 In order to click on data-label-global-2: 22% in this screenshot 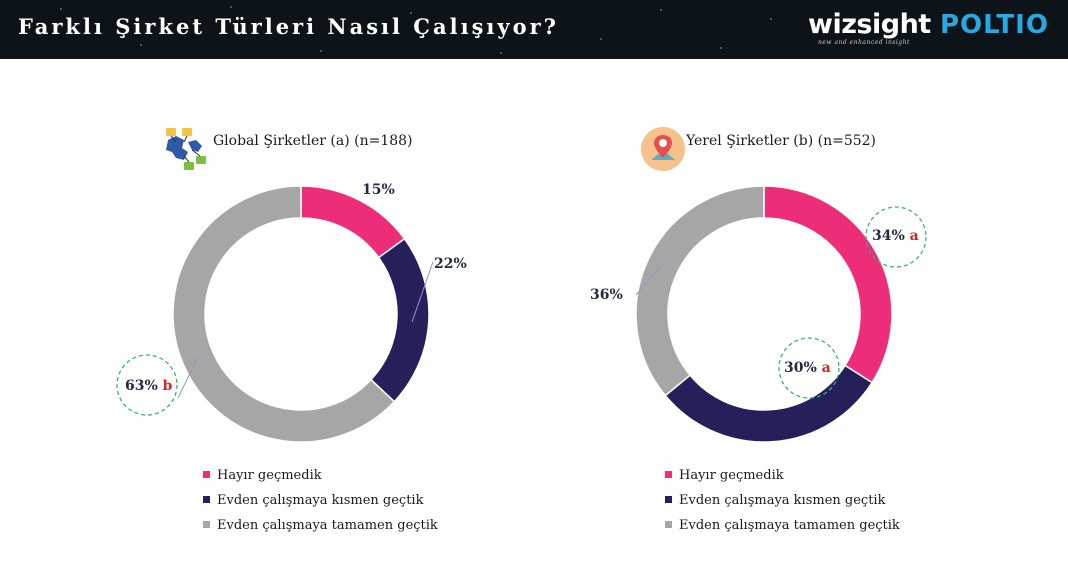, I will do `click(450, 264)`.